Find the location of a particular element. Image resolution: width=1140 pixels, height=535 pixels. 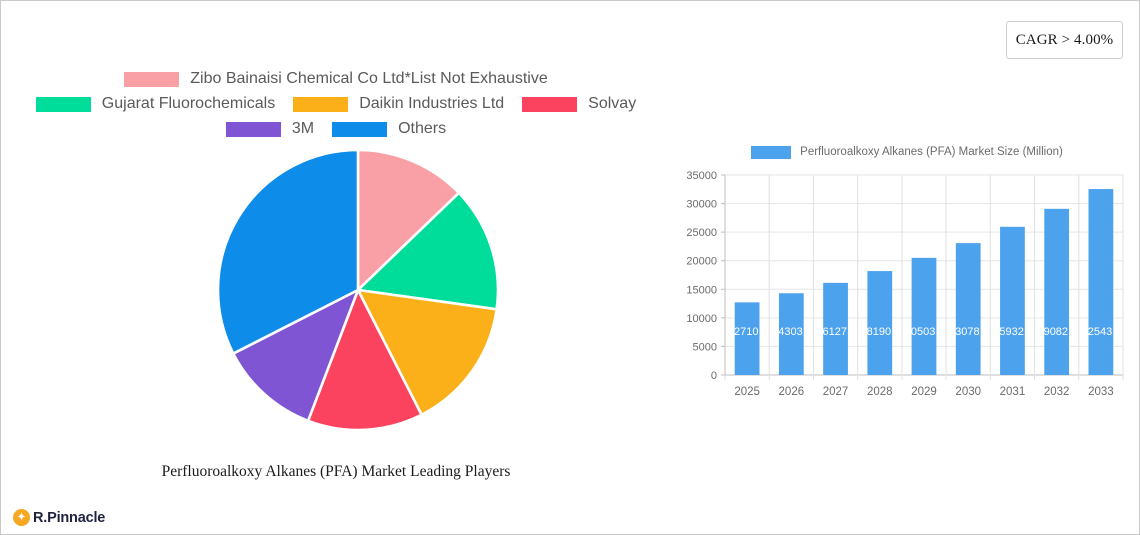

bar-value-label: 16127 is located at coordinates (831, 332).